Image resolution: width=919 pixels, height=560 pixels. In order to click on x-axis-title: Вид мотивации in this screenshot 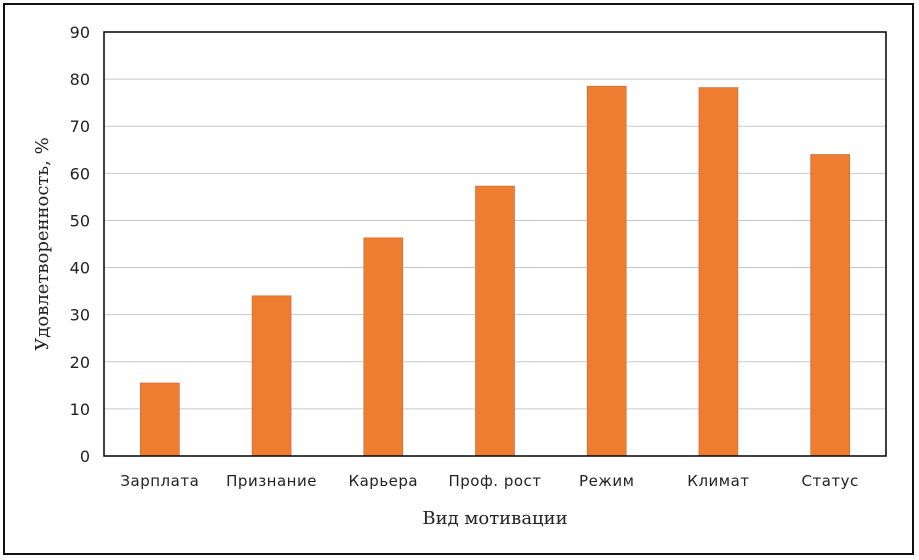, I will do `click(494, 518)`.